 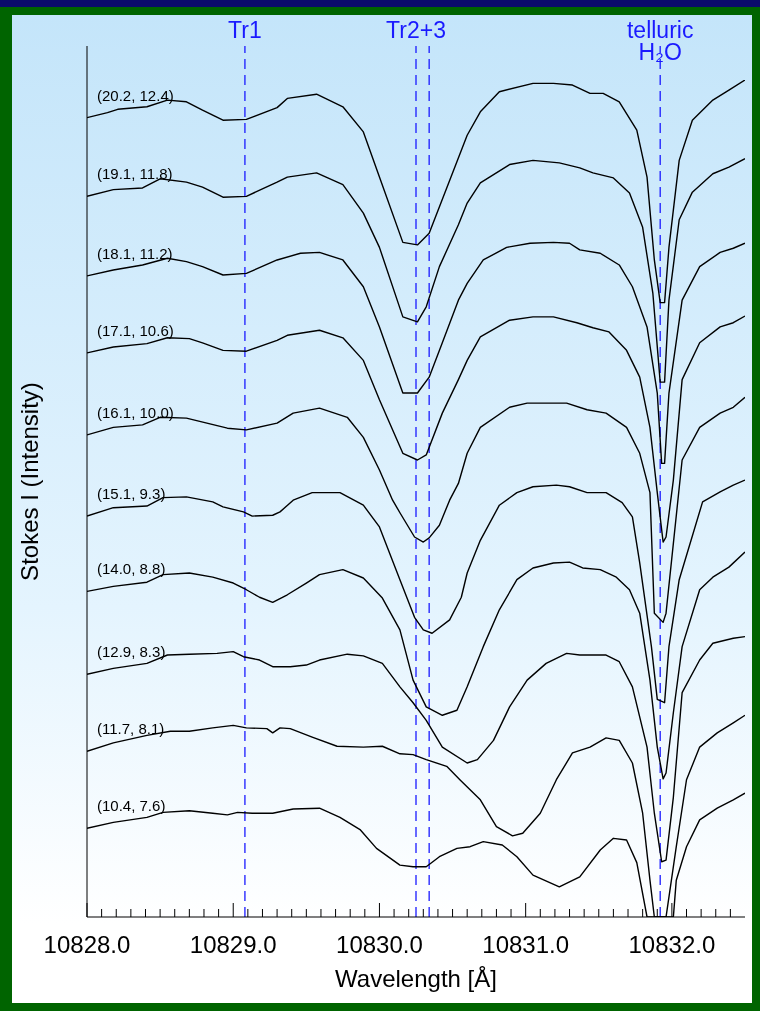 I want to click on ref-line-label: telluric H₂O, so click(x=660, y=41).